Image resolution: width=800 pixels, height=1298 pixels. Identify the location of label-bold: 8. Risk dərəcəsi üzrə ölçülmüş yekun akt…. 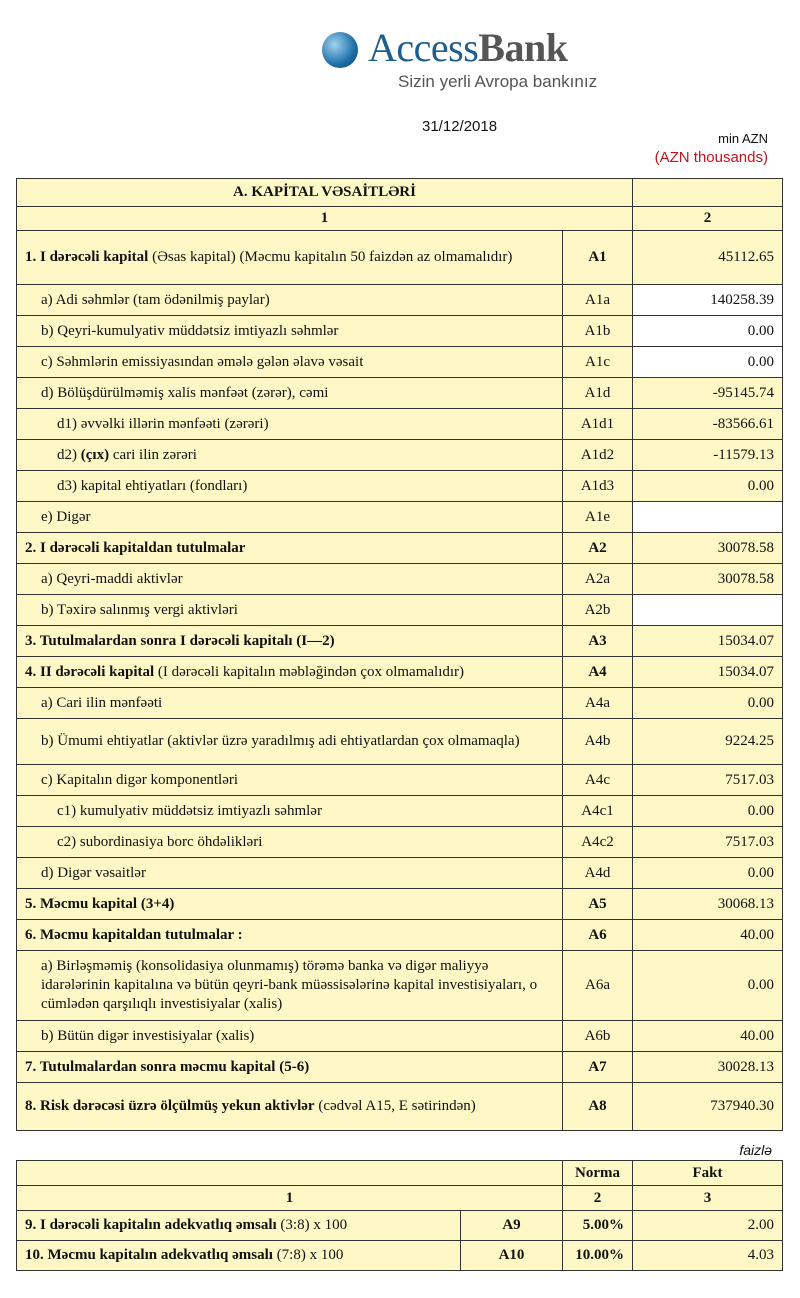
(170, 1106).